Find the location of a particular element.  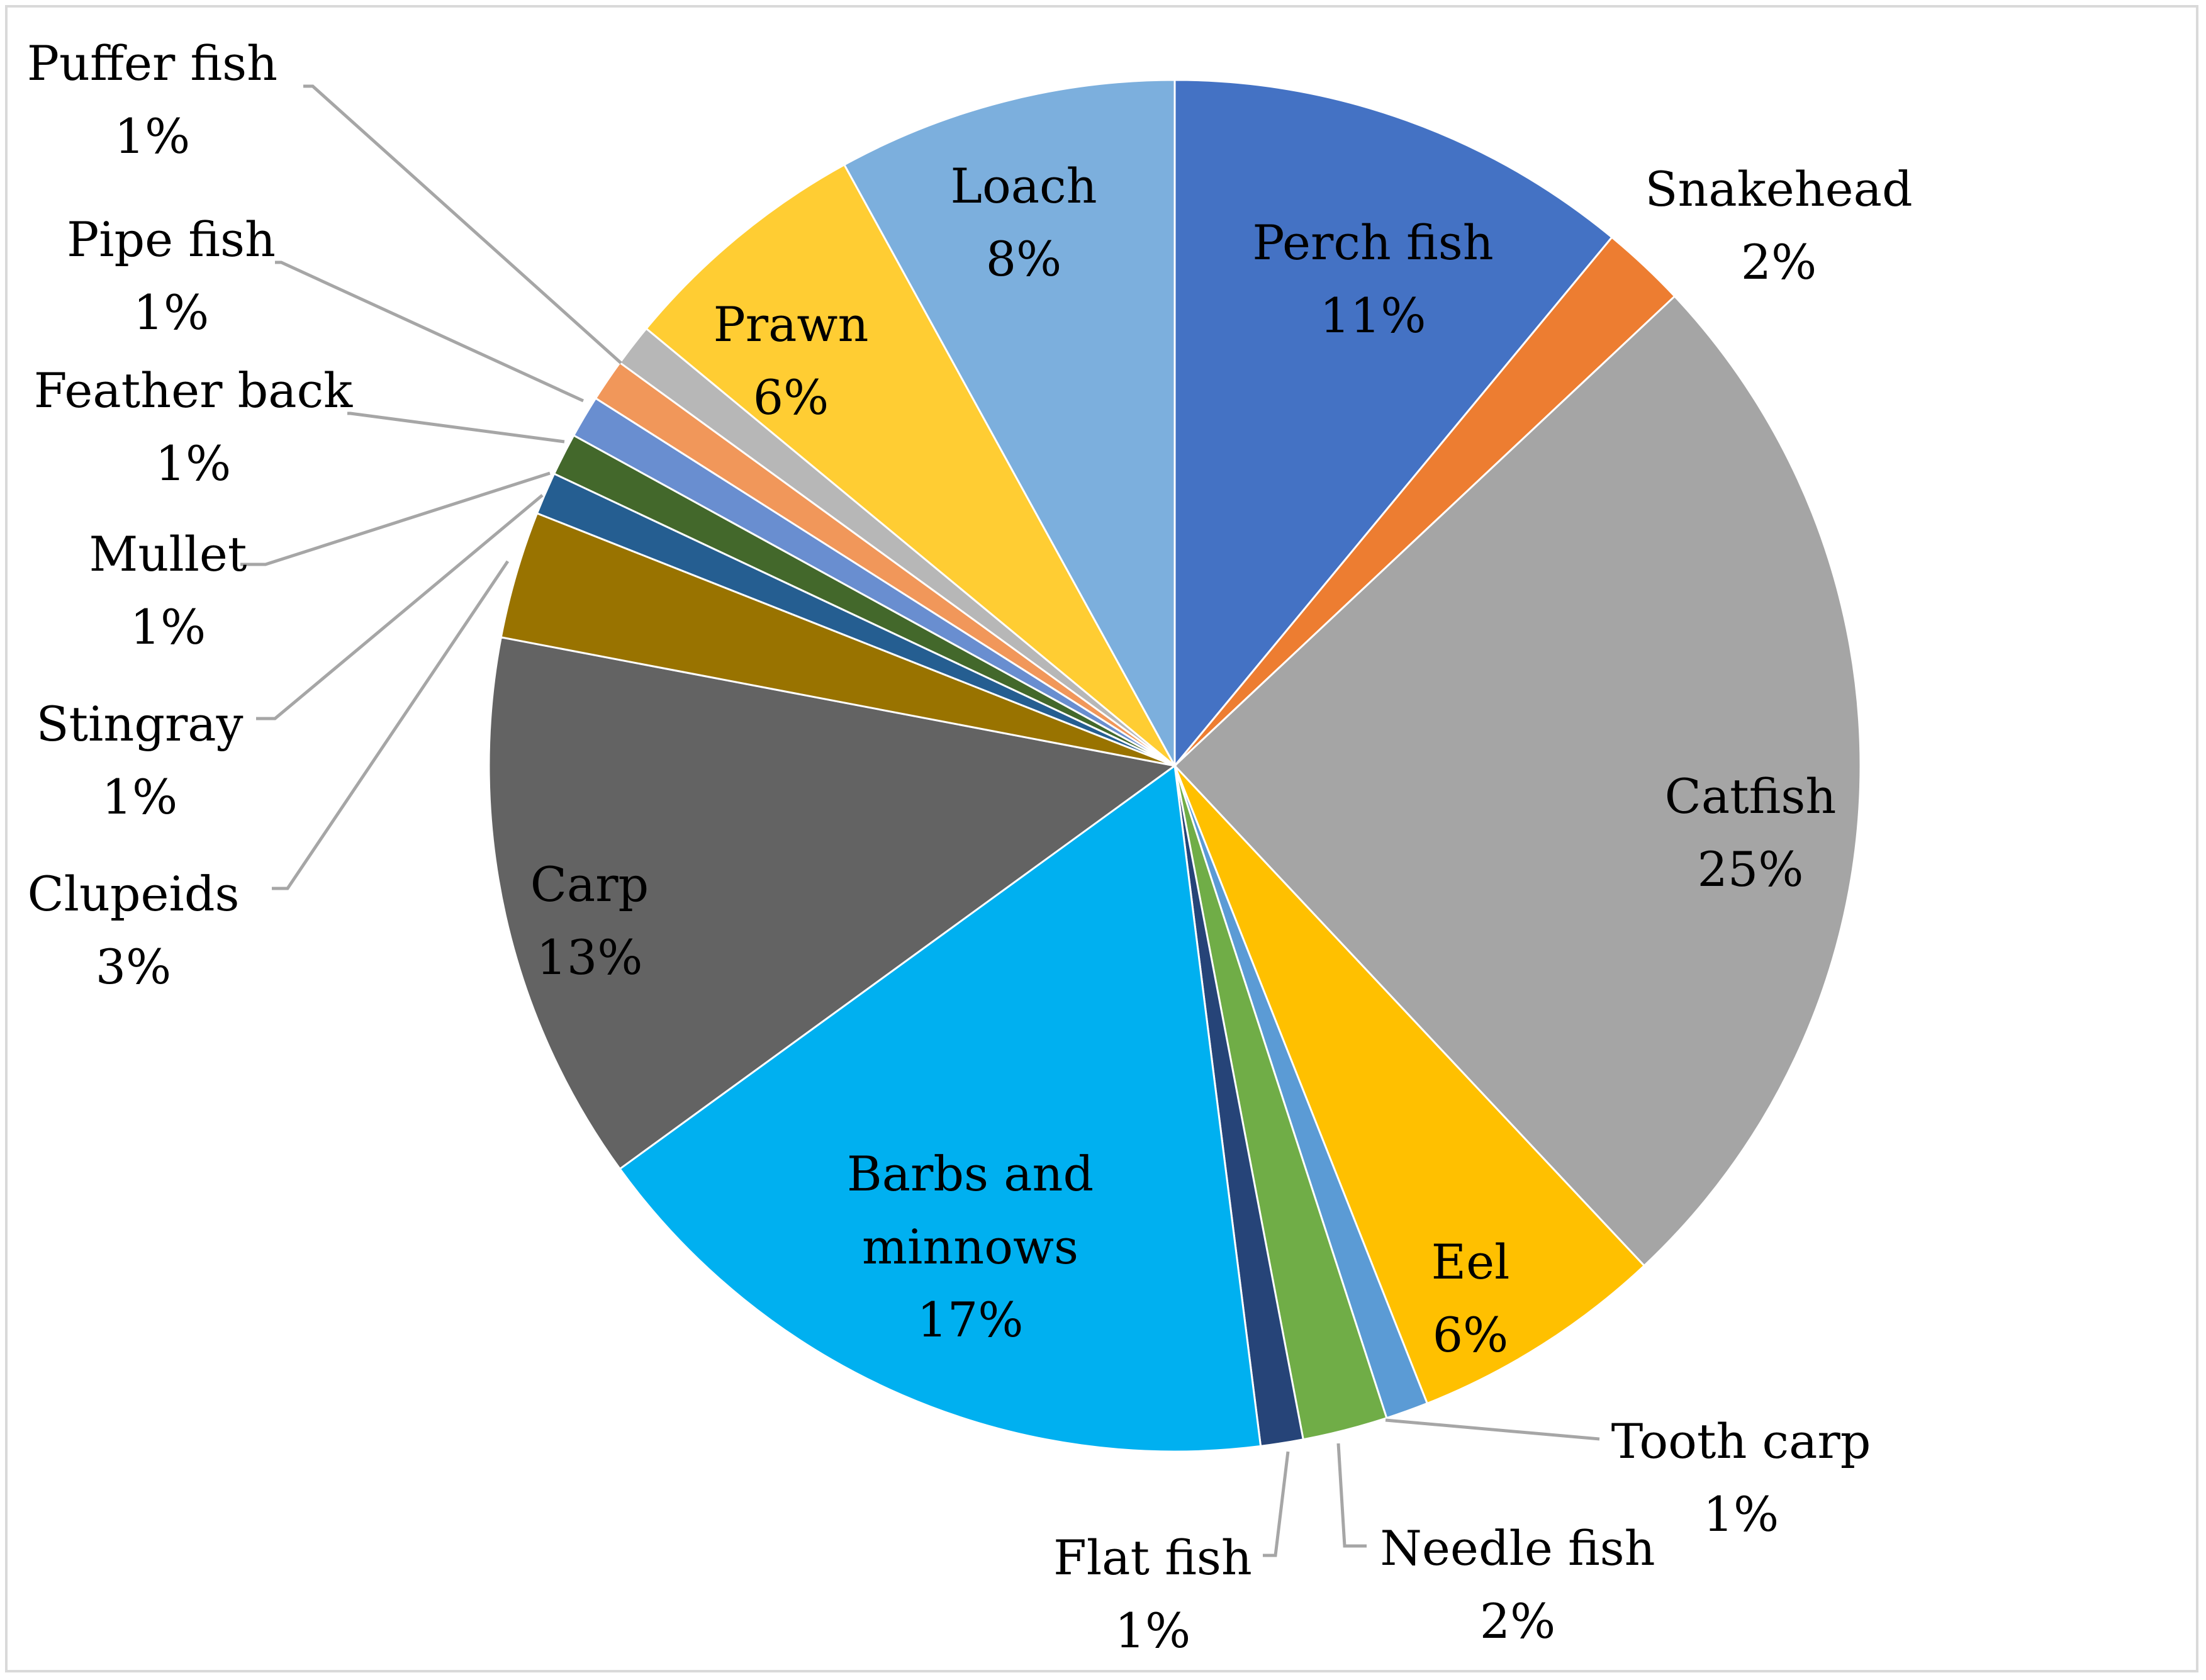

slice-label-carp: Carp is located at coordinates (589, 884).